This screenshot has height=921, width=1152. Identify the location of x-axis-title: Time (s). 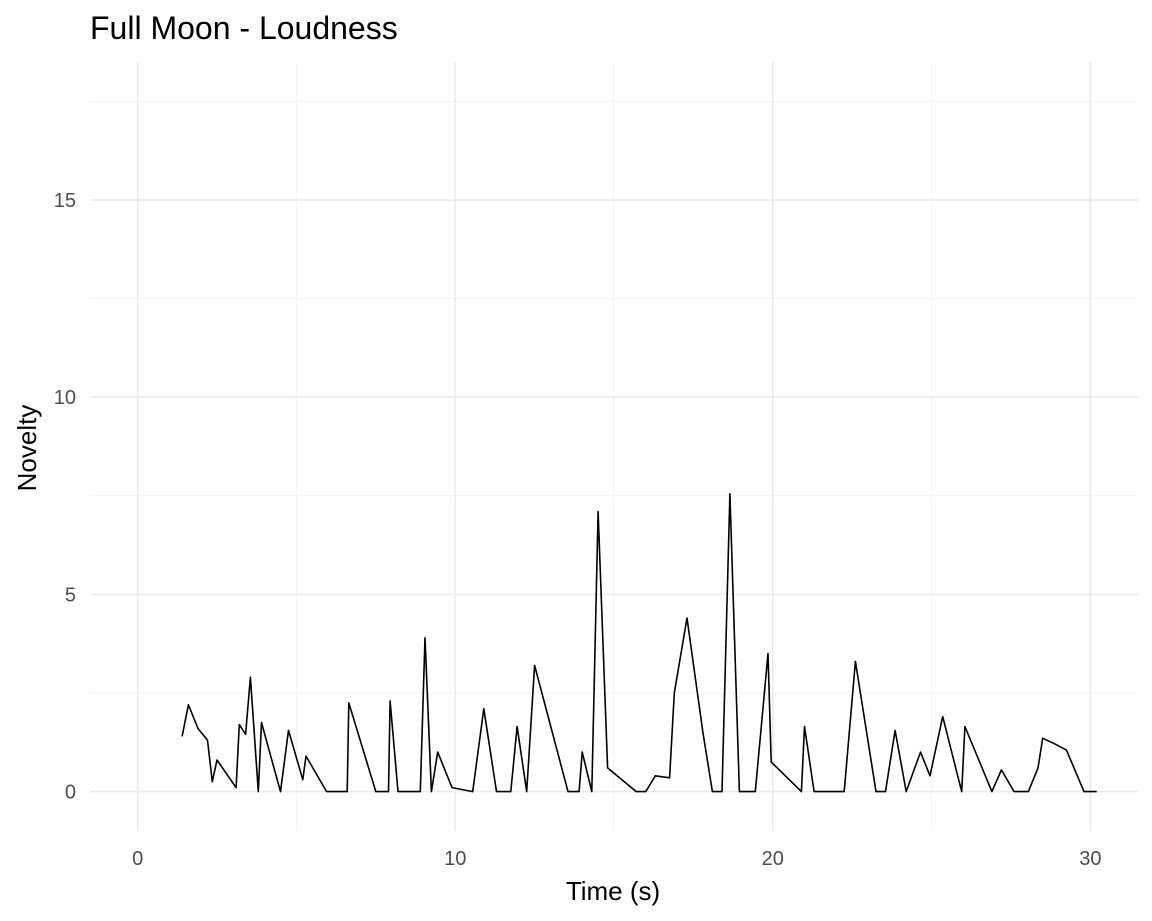
(613, 891).